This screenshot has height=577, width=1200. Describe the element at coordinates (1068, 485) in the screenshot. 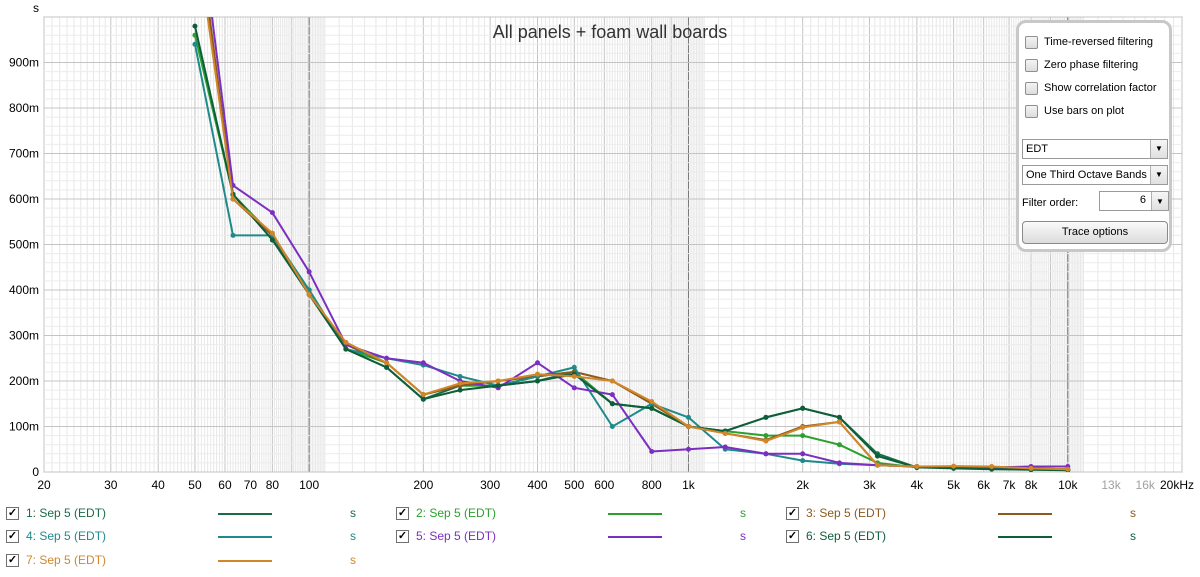

I see `x-tick-label: 10k` at that location.